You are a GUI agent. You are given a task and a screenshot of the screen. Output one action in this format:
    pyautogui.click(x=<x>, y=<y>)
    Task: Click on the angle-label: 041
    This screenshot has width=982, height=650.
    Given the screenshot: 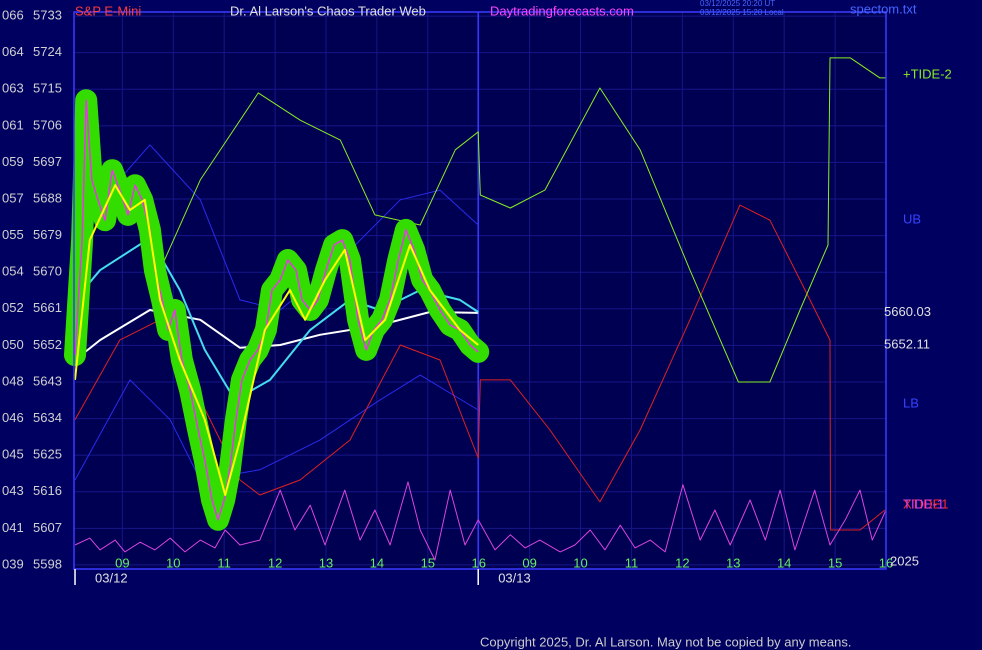 What is the action you would take?
    pyautogui.click(x=13, y=527)
    